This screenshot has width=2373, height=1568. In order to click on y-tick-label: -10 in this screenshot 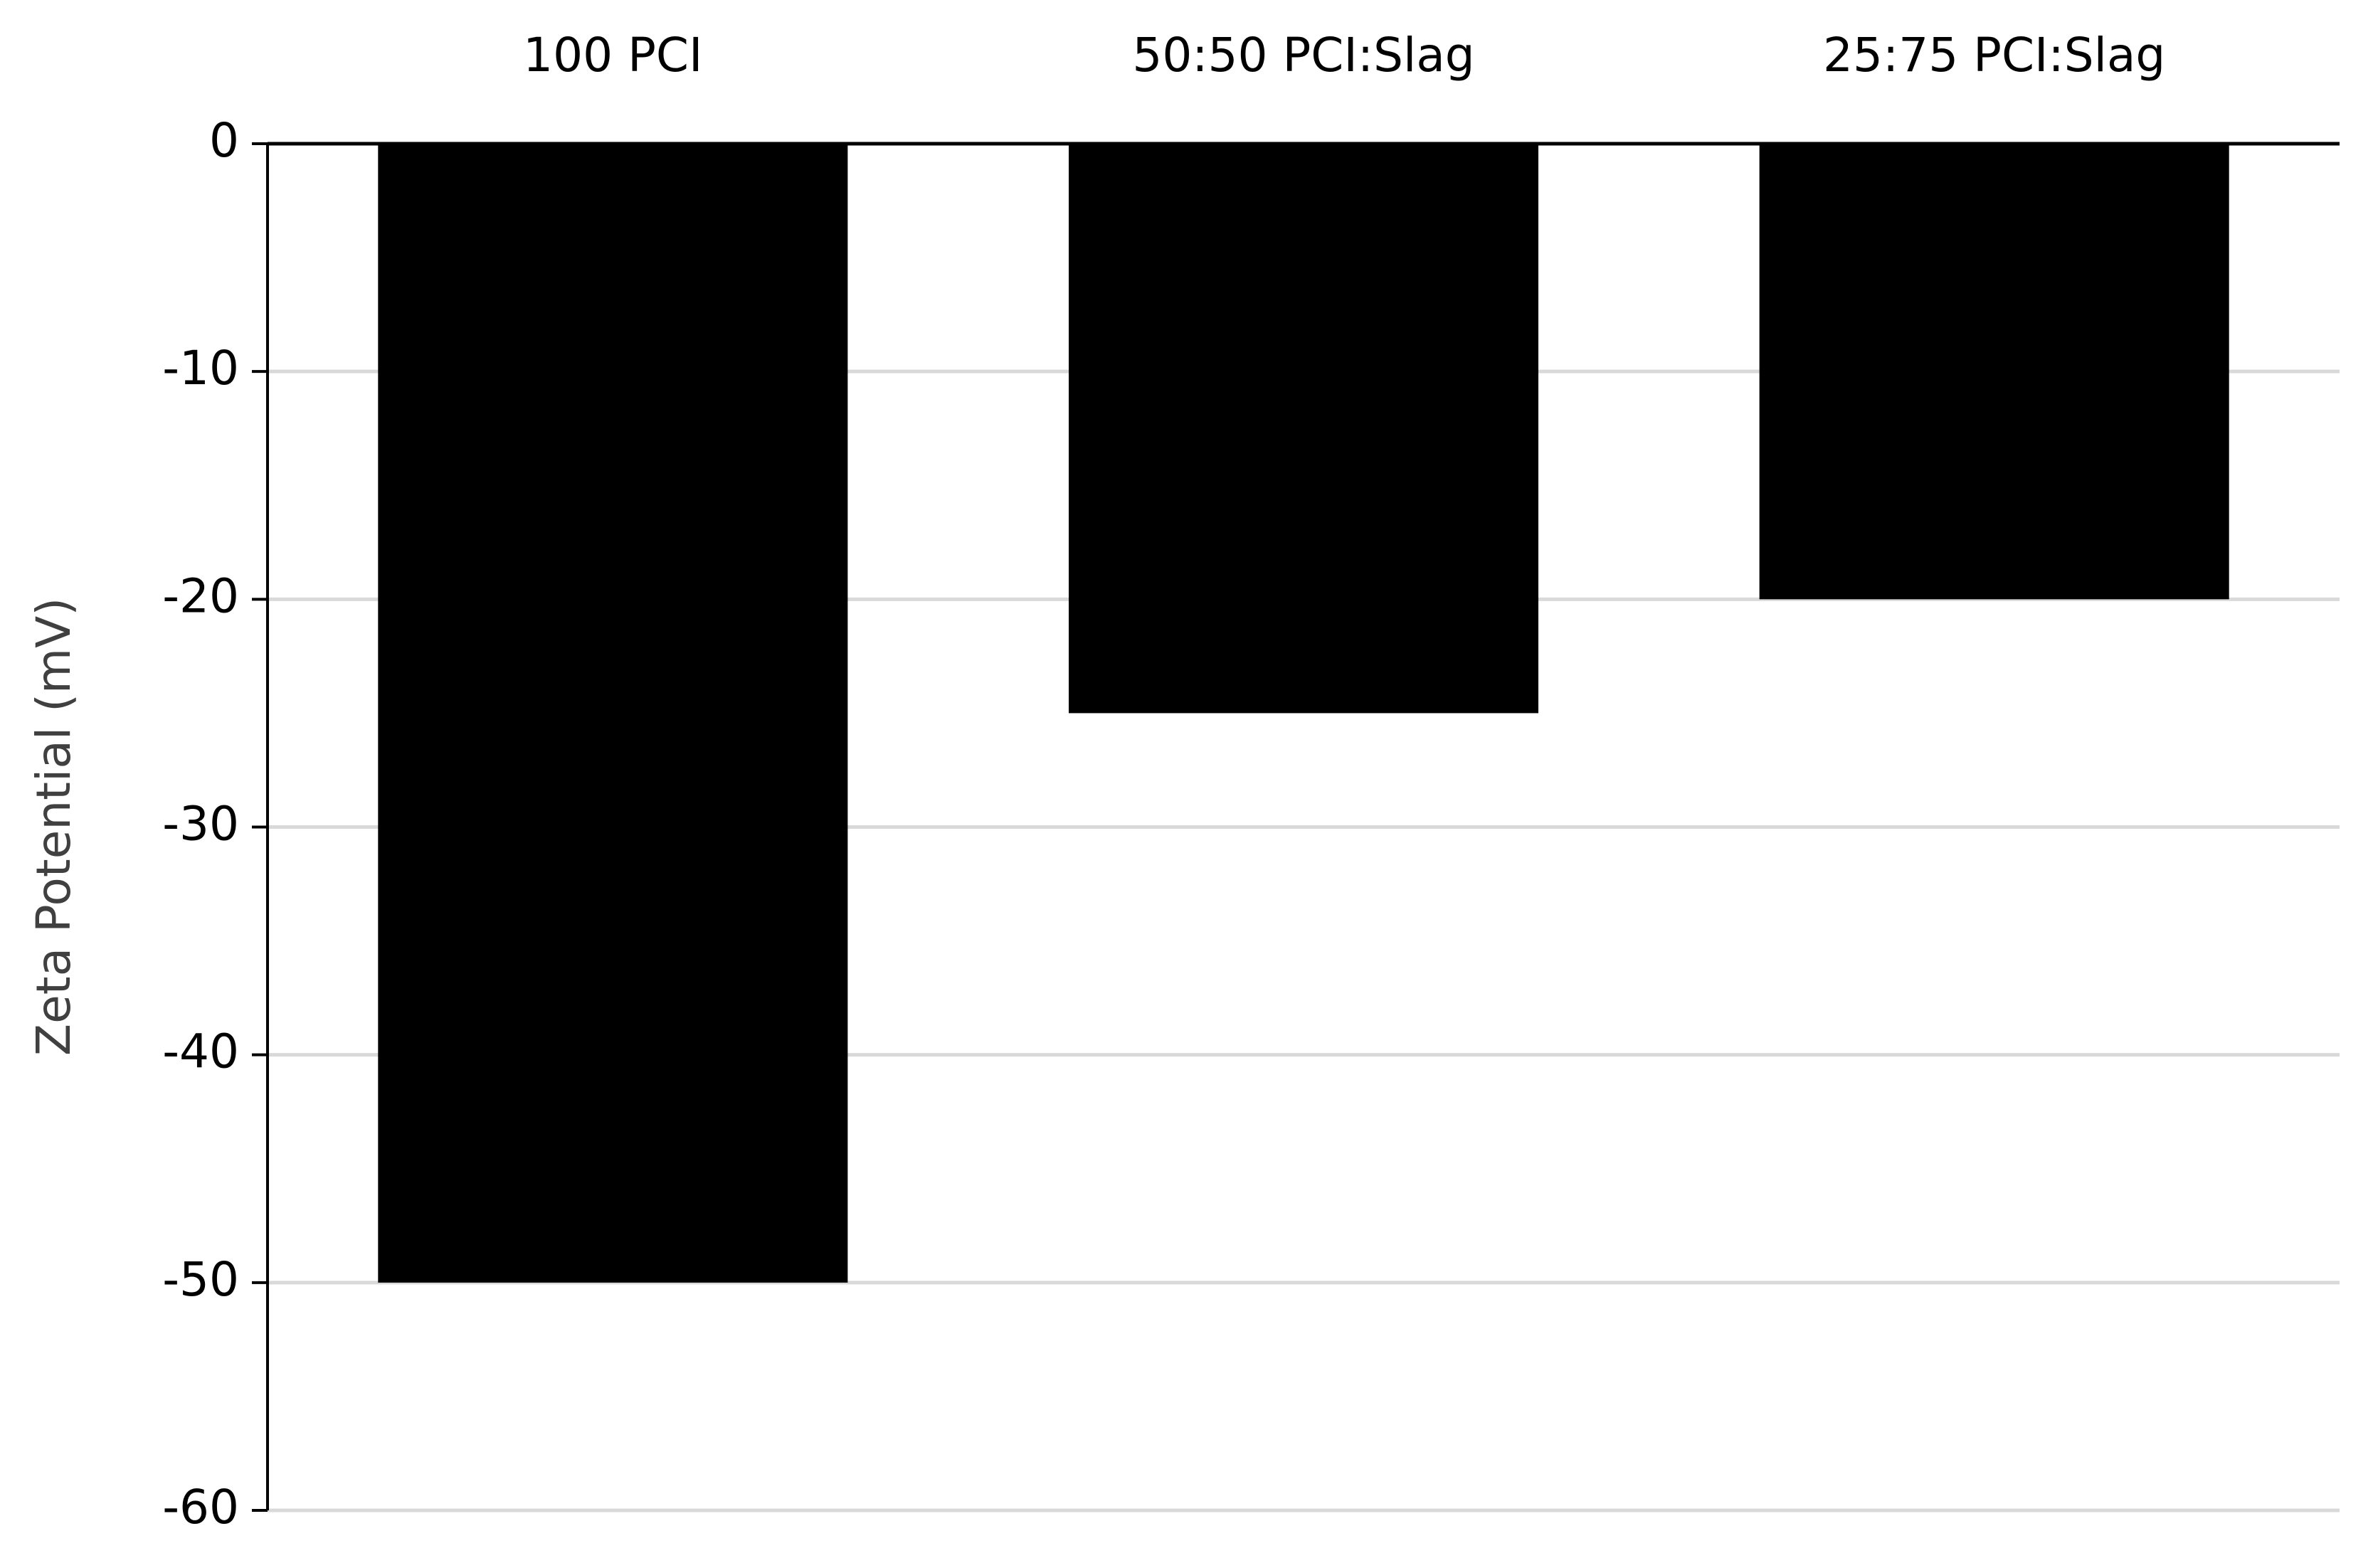, I will do `click(201, 368)`.